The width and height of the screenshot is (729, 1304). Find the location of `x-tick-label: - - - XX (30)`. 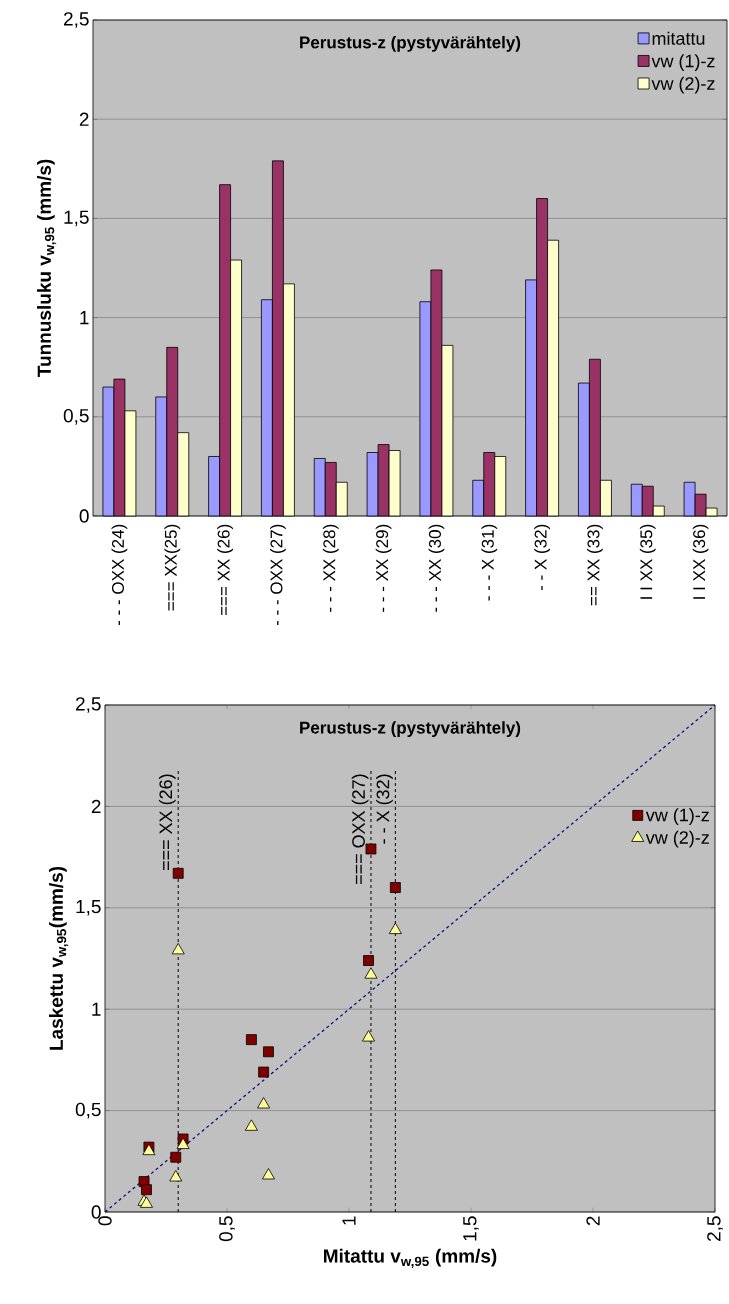

x-tick-label: - - - XX (30) is located at coordinates (436, 568).